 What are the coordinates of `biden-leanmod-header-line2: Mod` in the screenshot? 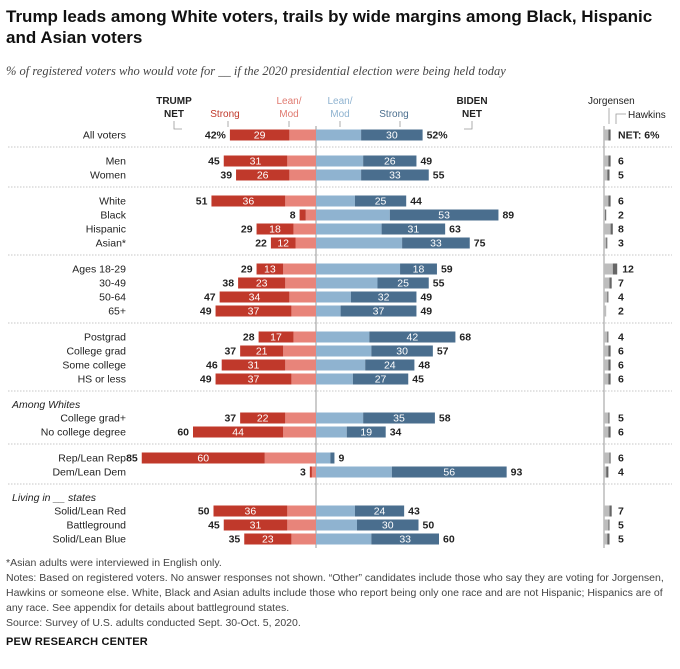 It's located at (339, 114).